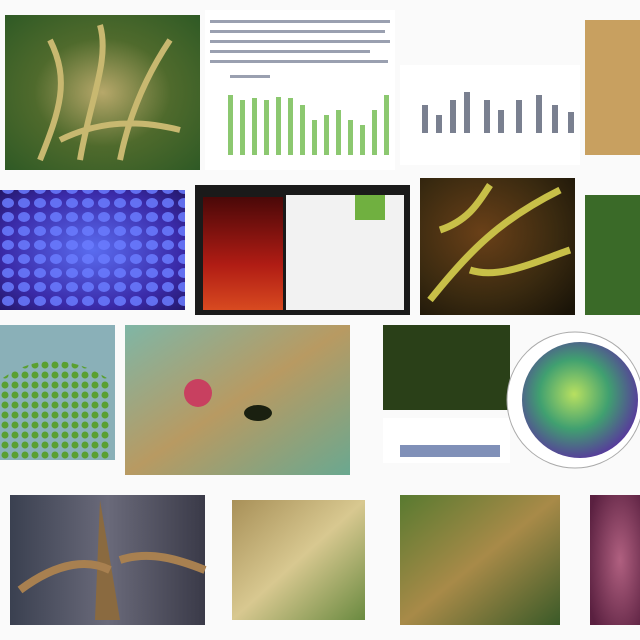 The width and height of the screenshot is (640, 640). I want to click on text-lines, so click(300, 49).